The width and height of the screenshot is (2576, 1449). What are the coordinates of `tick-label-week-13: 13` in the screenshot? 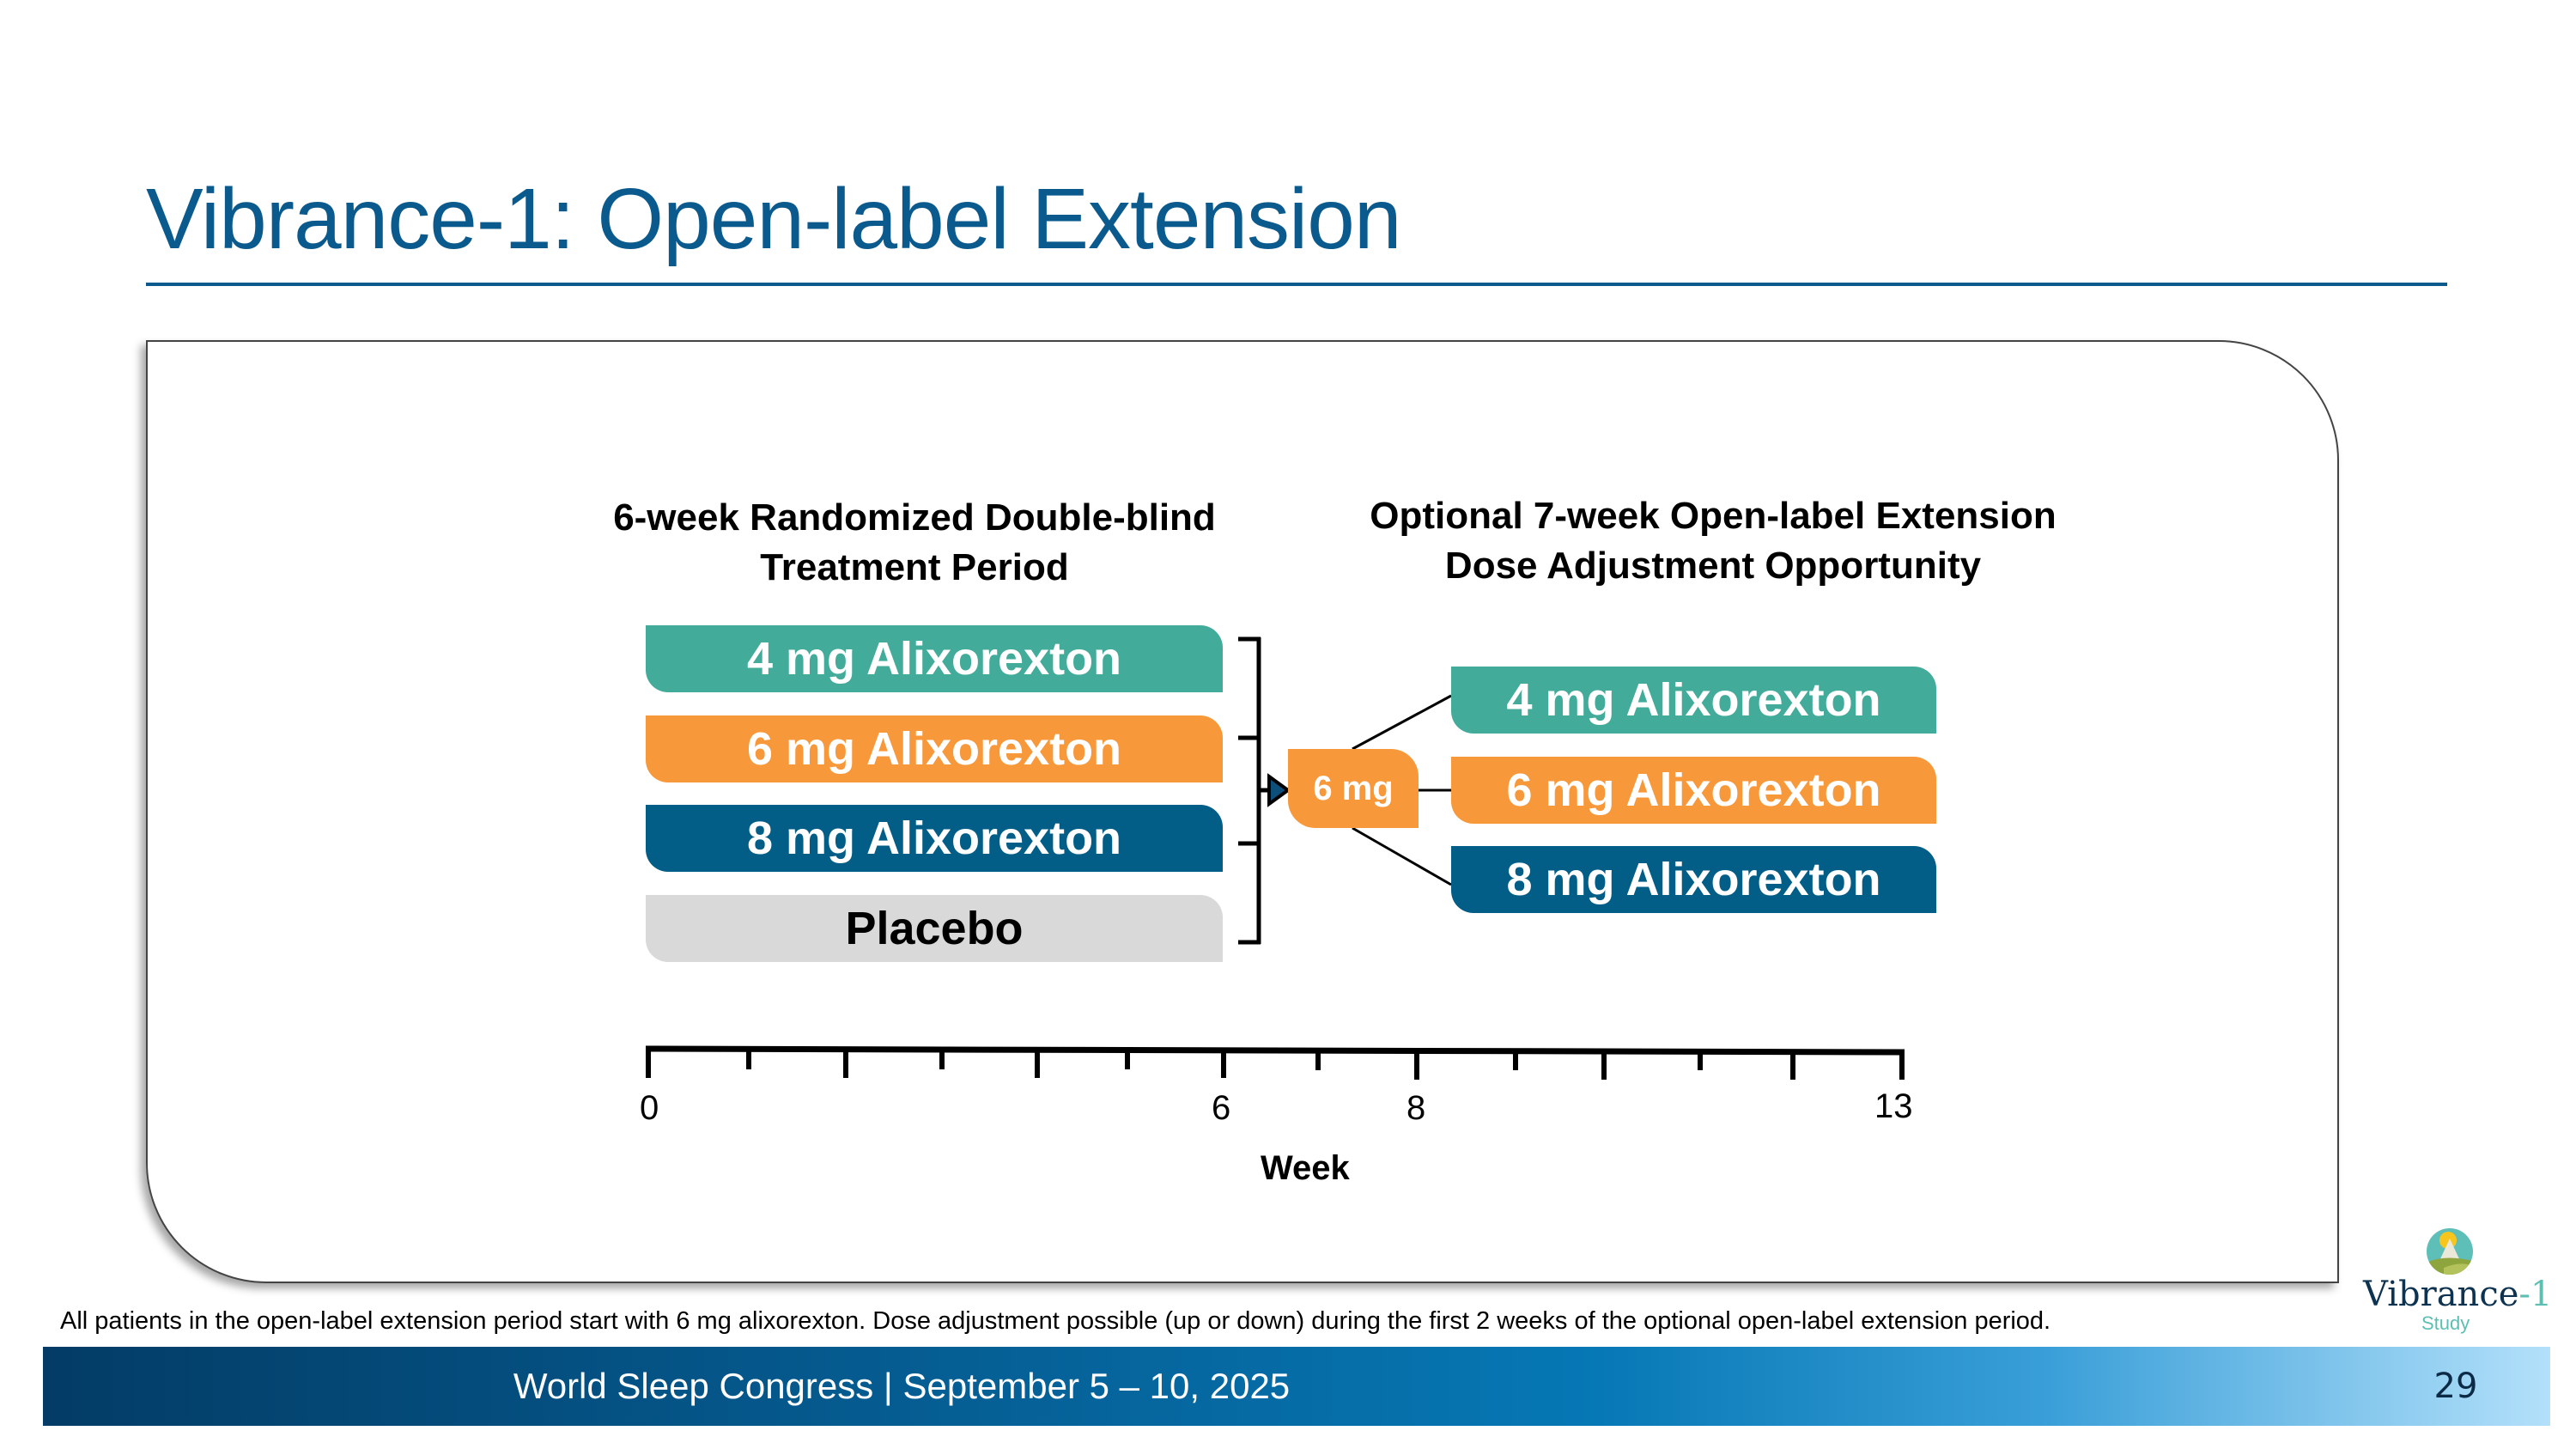 It's located at (1894, 1106).